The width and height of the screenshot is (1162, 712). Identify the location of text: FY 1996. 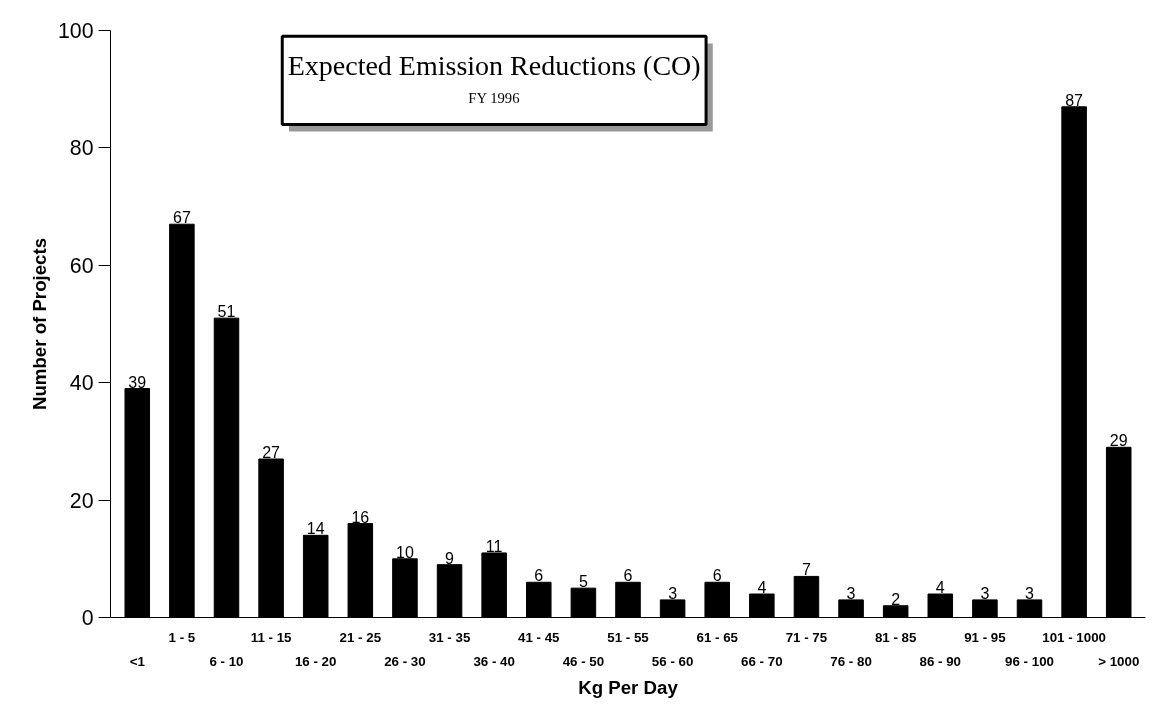
(494, 98).